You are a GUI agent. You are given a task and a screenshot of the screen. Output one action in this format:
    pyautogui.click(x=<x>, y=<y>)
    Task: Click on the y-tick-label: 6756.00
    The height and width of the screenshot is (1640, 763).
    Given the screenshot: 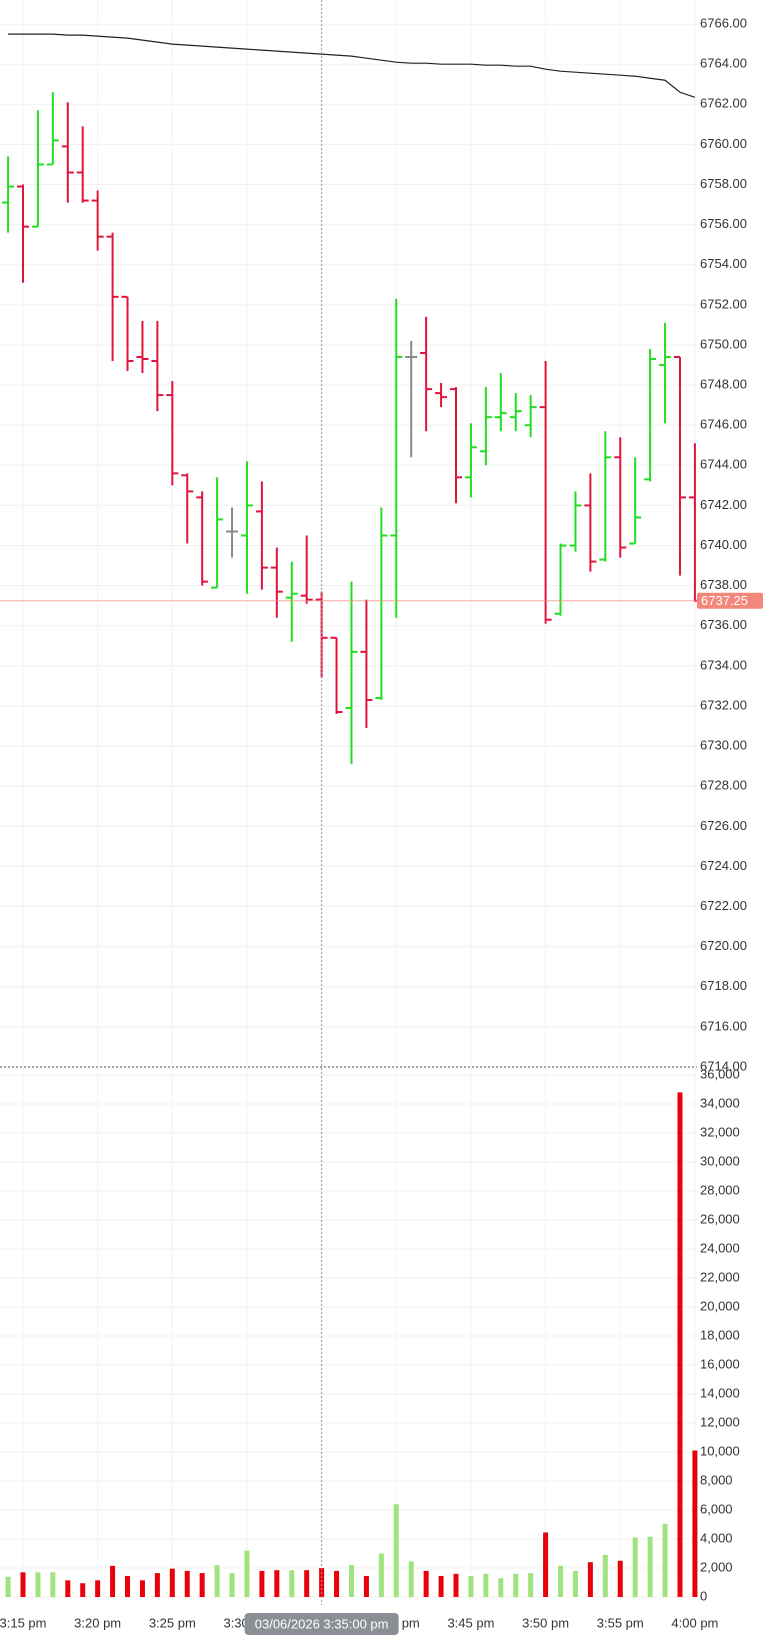 What is the action you would take?
    pyautogui.click(x=723, y=223)
    